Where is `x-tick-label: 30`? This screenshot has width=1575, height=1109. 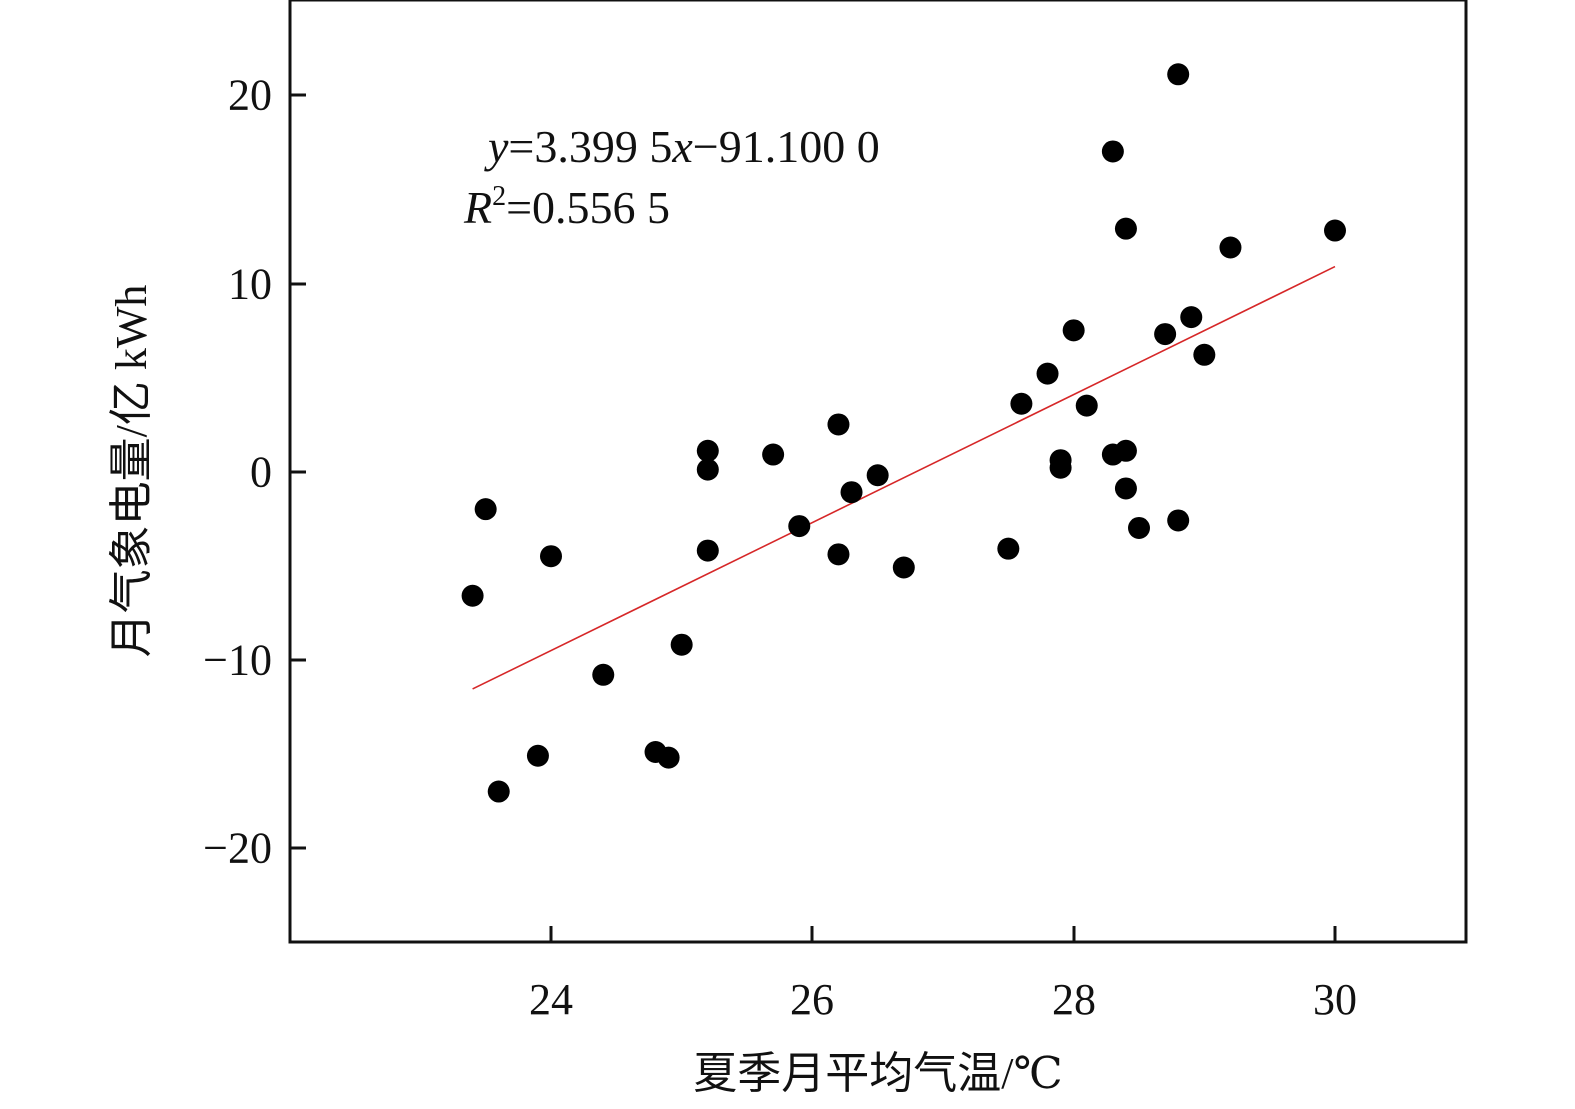
x-tick-label: 30 is located at coordinates (1335, 999).